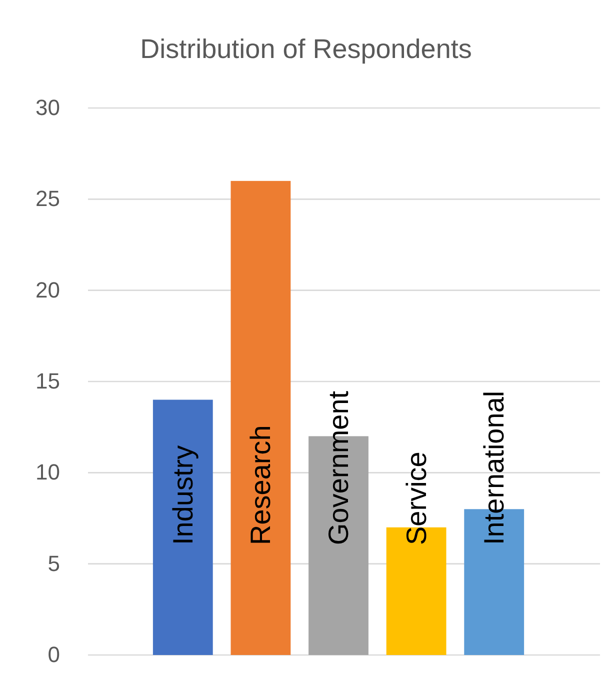 The width and height of the screenshot is (613, 683). I want to click on y-tick-label: 0, so click(54, 655).